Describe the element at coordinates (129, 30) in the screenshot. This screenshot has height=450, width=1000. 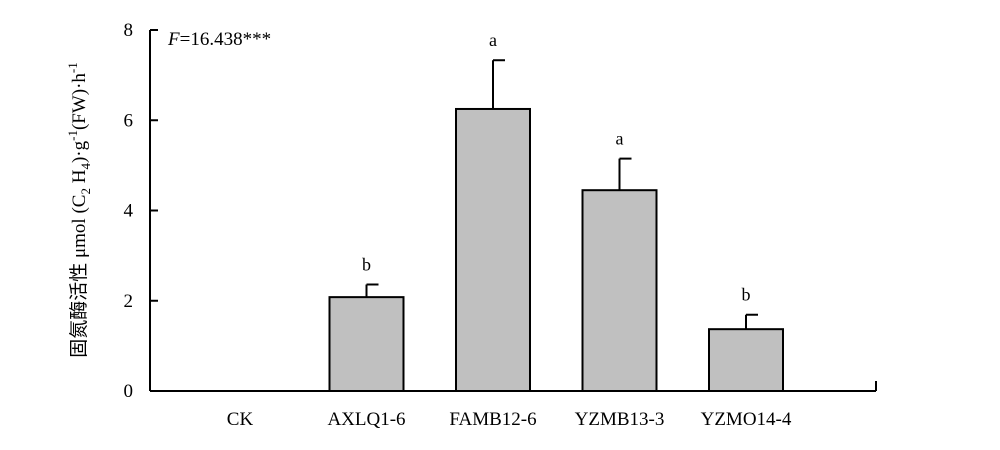
I see `y-tick-label: 8` at that location.